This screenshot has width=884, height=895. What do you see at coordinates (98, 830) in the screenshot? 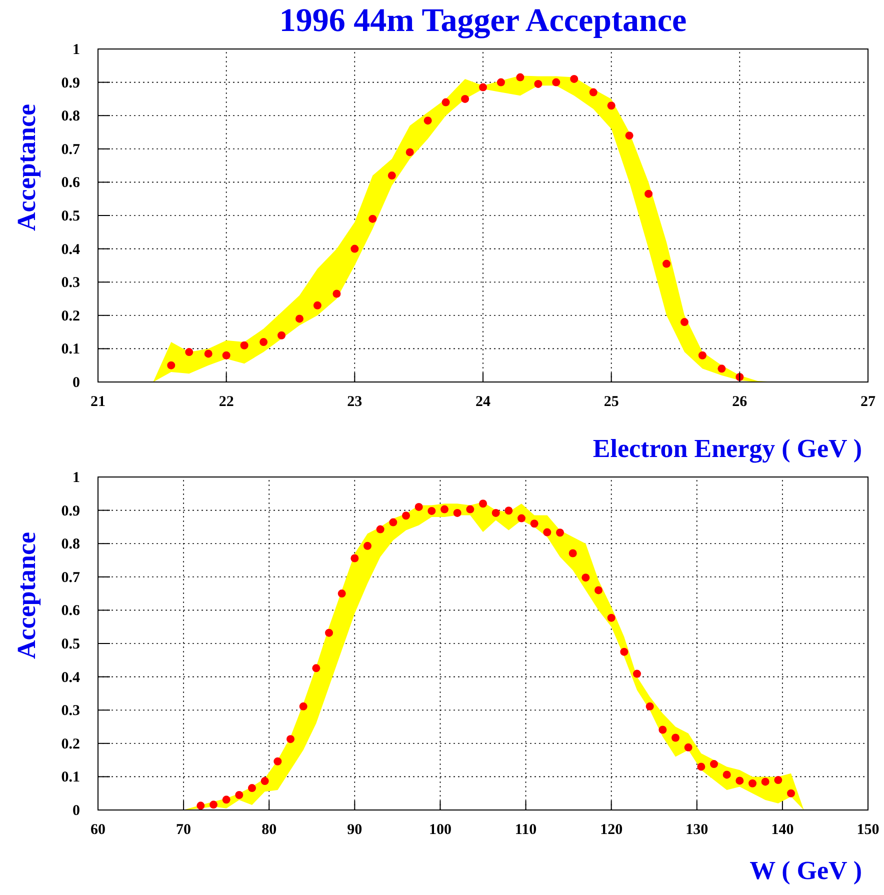
I see `x-tick-label: 60` at bounding box center [98, 830].